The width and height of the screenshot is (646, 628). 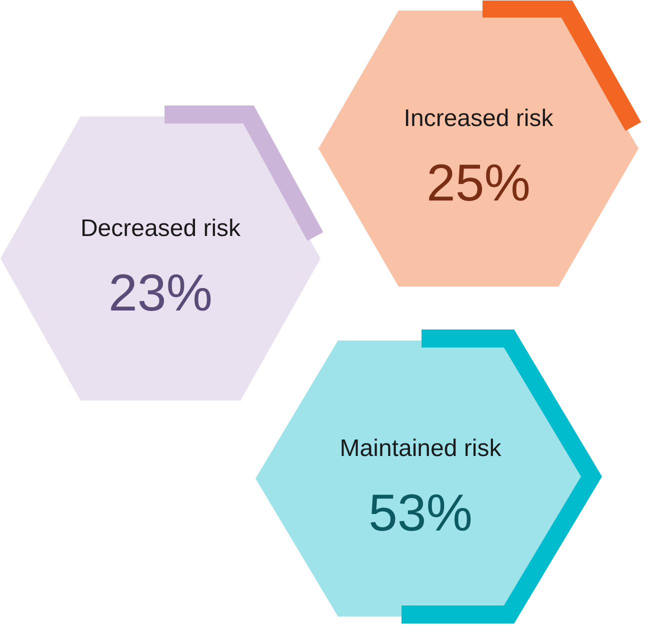 I want to click on data-label: 25%, so click(x=478, y=183).